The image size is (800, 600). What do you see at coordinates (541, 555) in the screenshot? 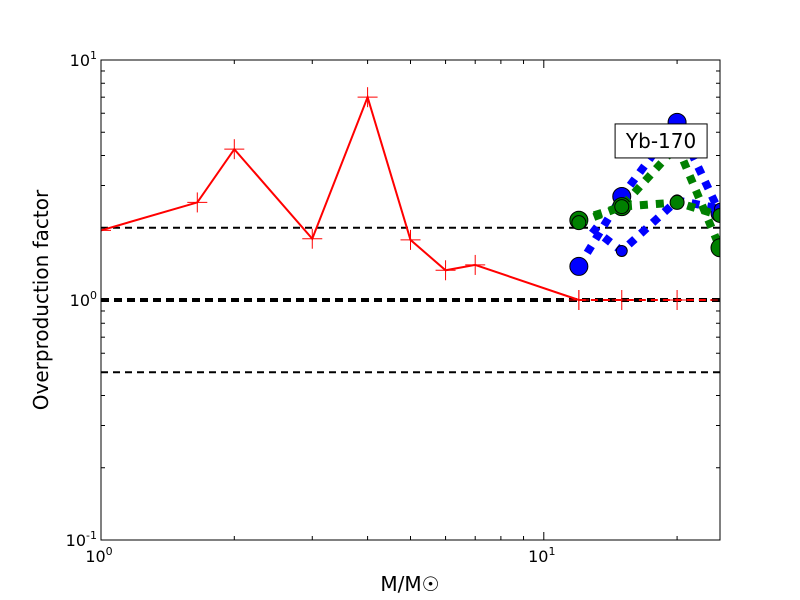
I see `x-tick-label-1: 10¹` at bounding box center [541, 555].